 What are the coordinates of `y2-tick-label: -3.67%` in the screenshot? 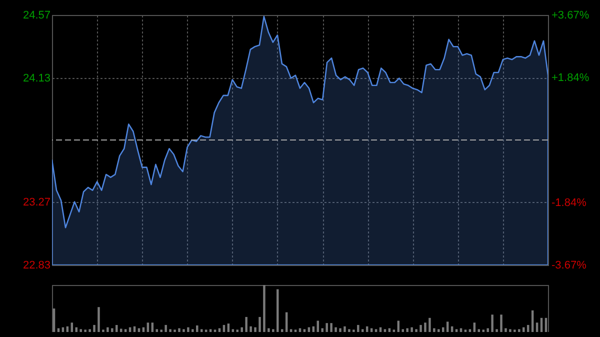 It's located at (569, 266).